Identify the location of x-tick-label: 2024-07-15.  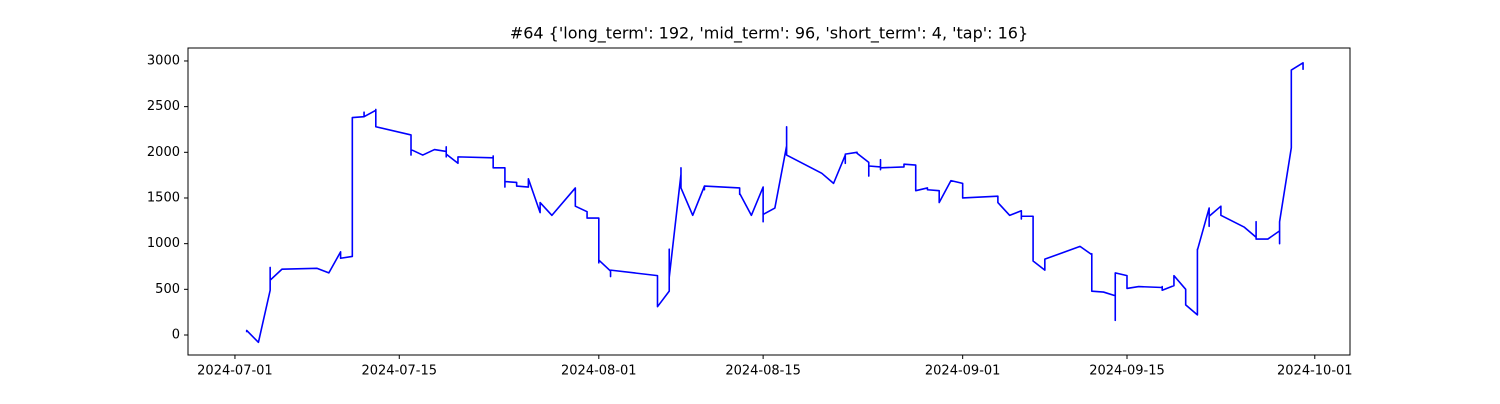
(399, 371).